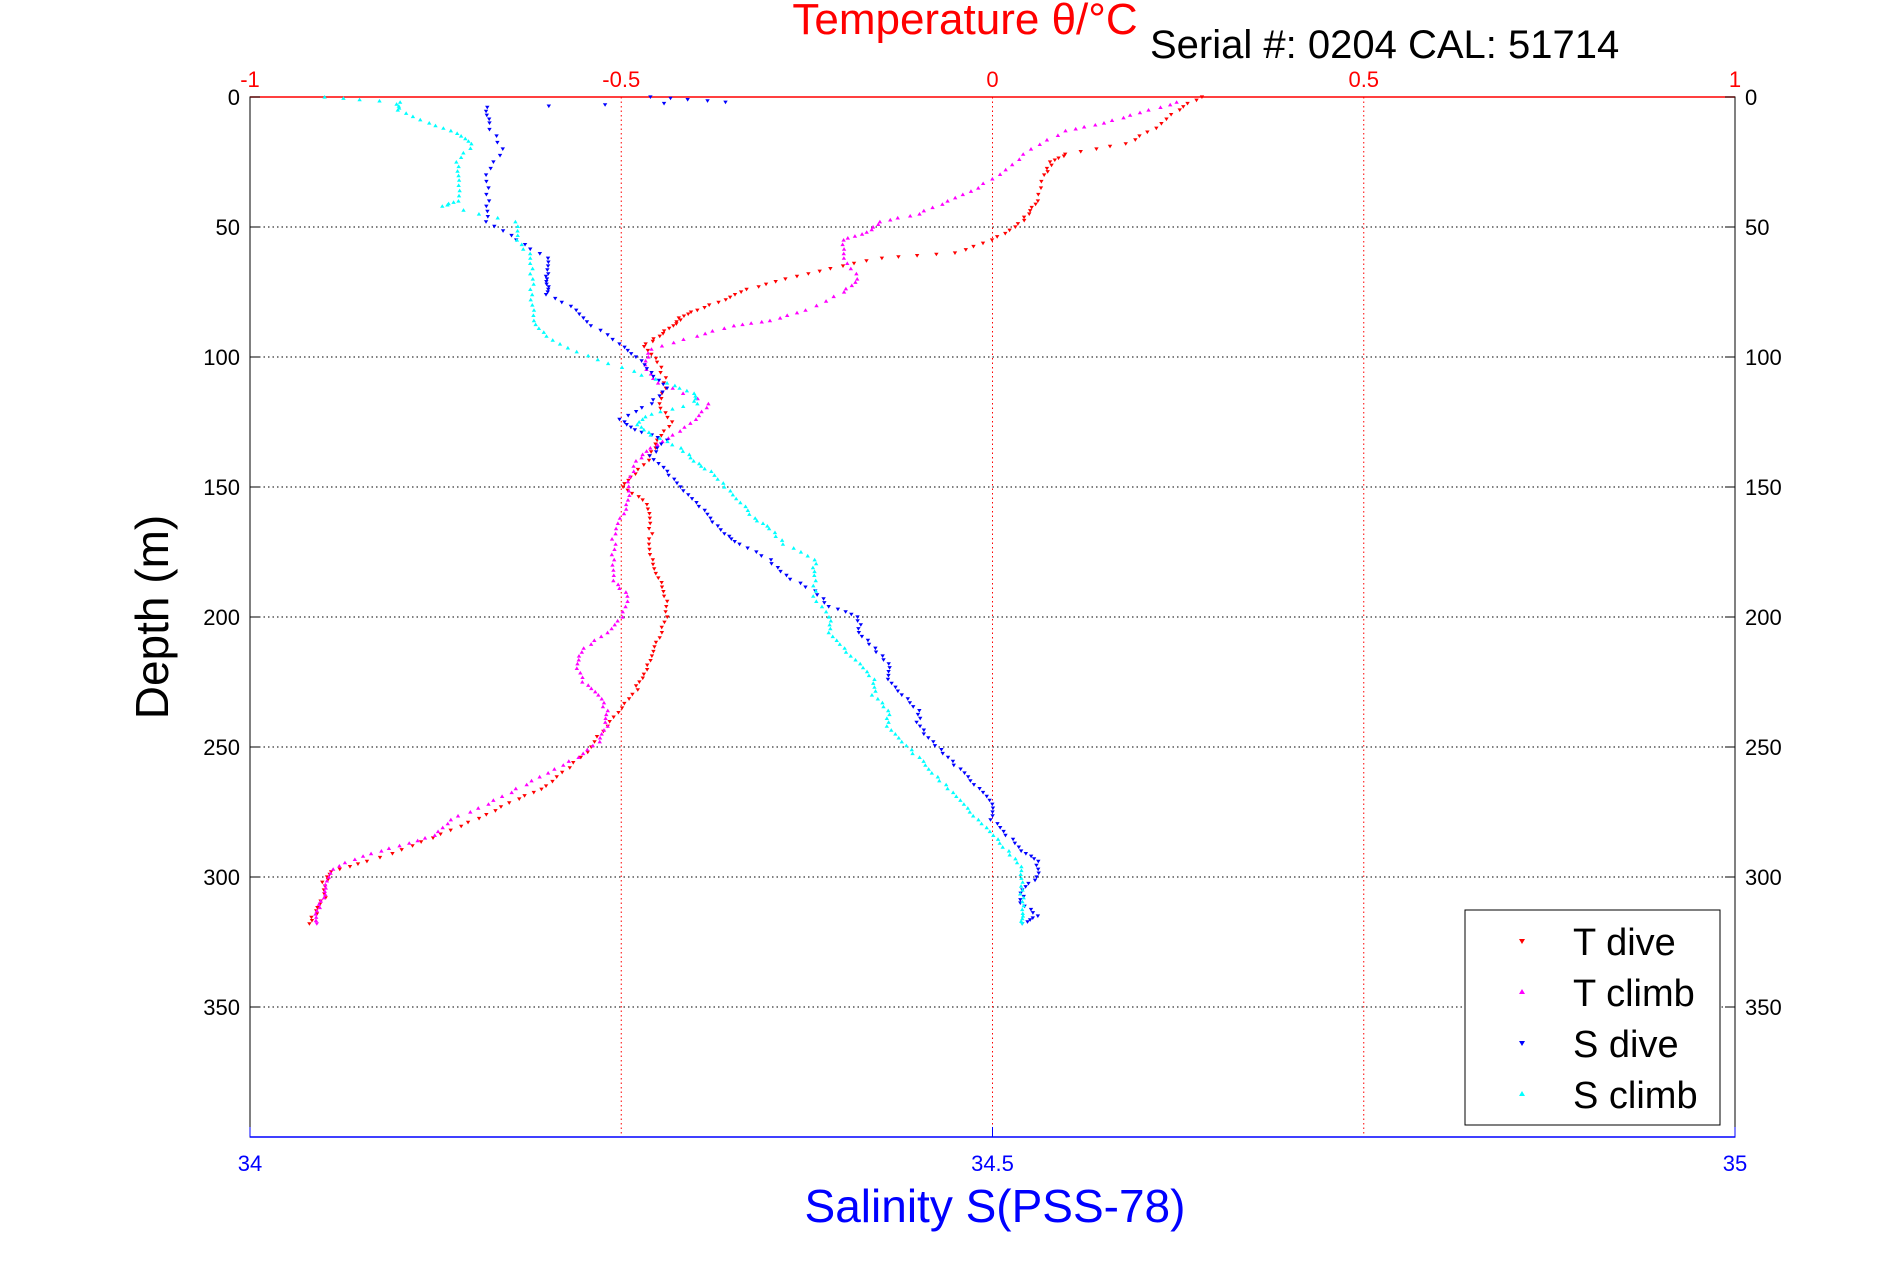 Image resolution: width=1891 pixels, height=1262 pixels. I want to click on depth-tick-label-right: 0, so click(1751, 97).